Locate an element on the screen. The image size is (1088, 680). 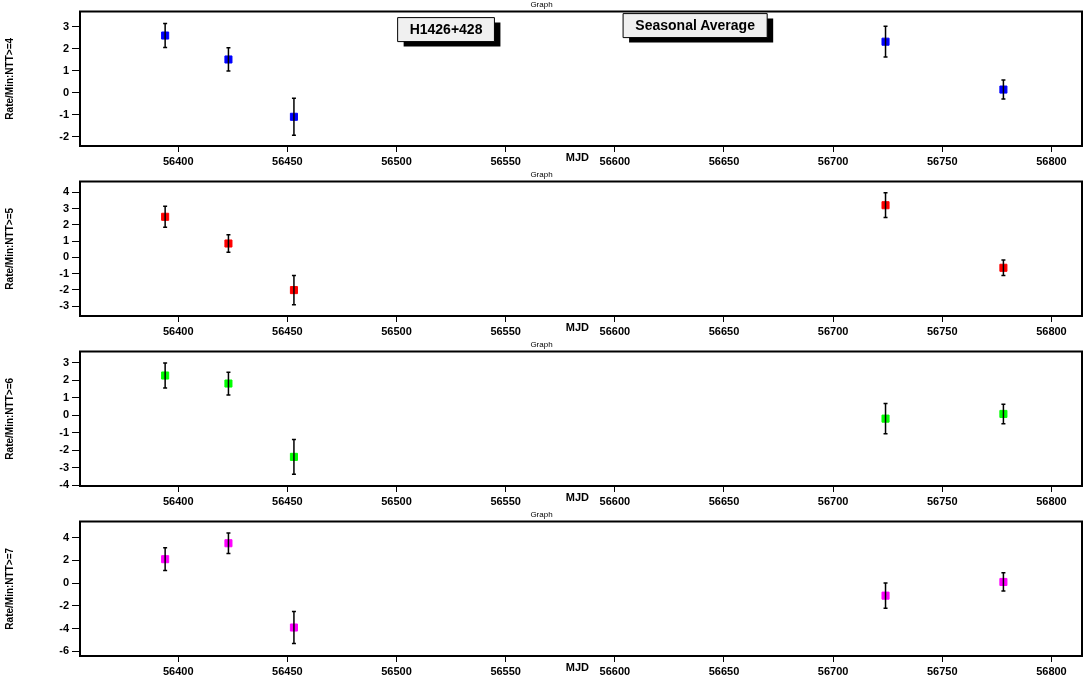
y-tick-label: -6 is located at coordinates (64, 650).